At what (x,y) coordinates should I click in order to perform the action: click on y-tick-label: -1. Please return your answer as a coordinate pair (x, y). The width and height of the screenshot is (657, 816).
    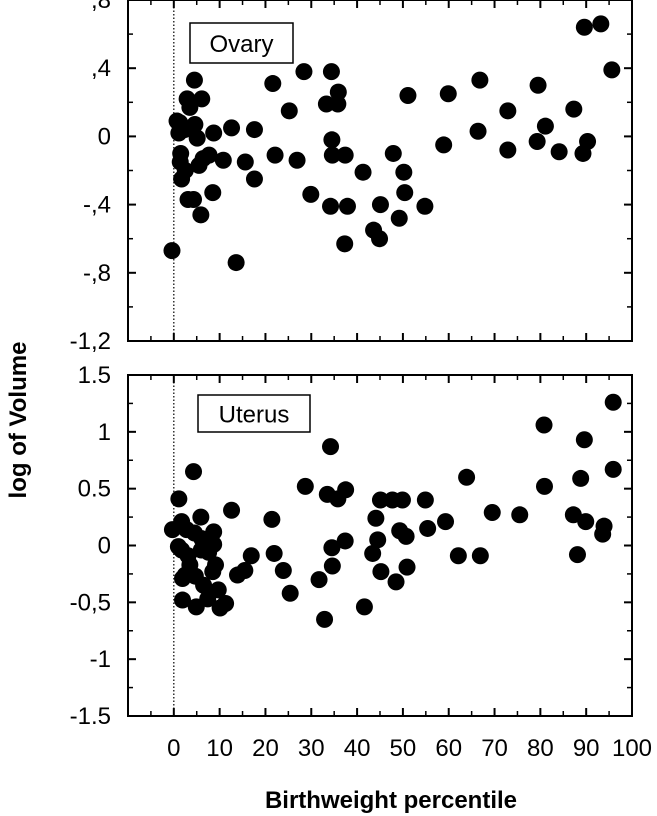
    Looking at the image, I should click on (100, 659).